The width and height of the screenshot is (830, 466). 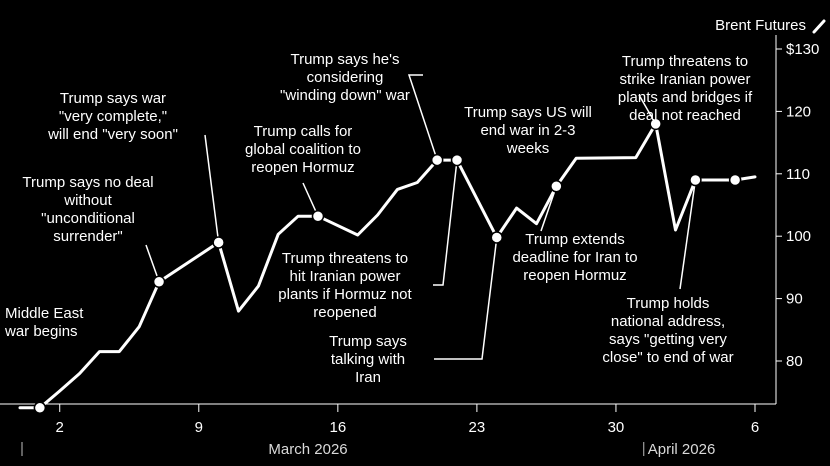 I want to click on annotation-line: "winding down" war, so click(x=345, y=95).